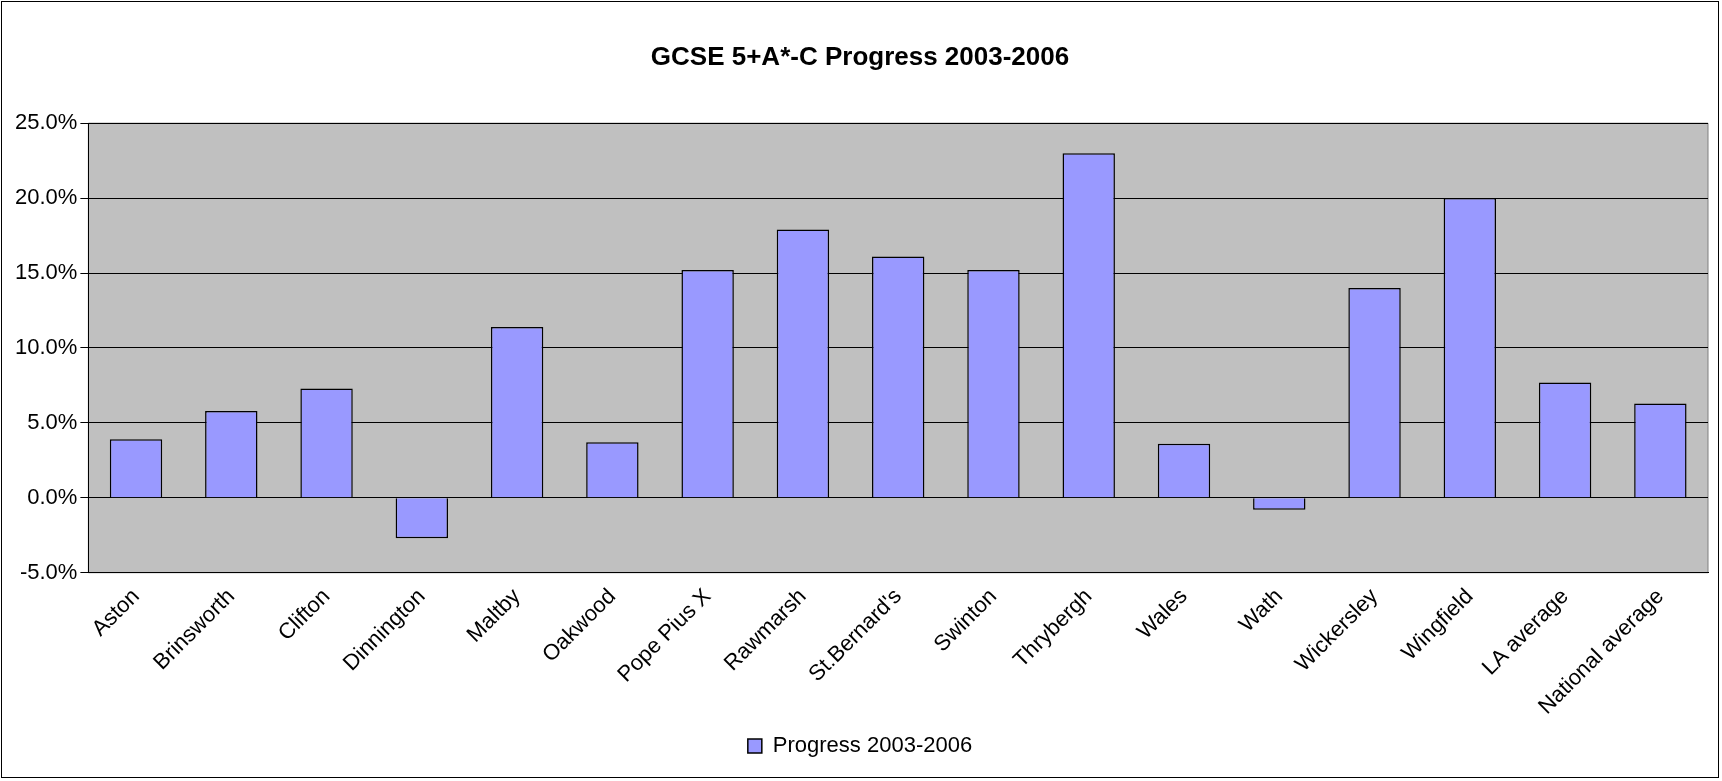 The width and height of the screenshot is (1722, 781). What do you see at coordinates (872, 745) in the screenshot?
I see `legend-label: Progress 2003-2006` at bounding box center [872, 745].